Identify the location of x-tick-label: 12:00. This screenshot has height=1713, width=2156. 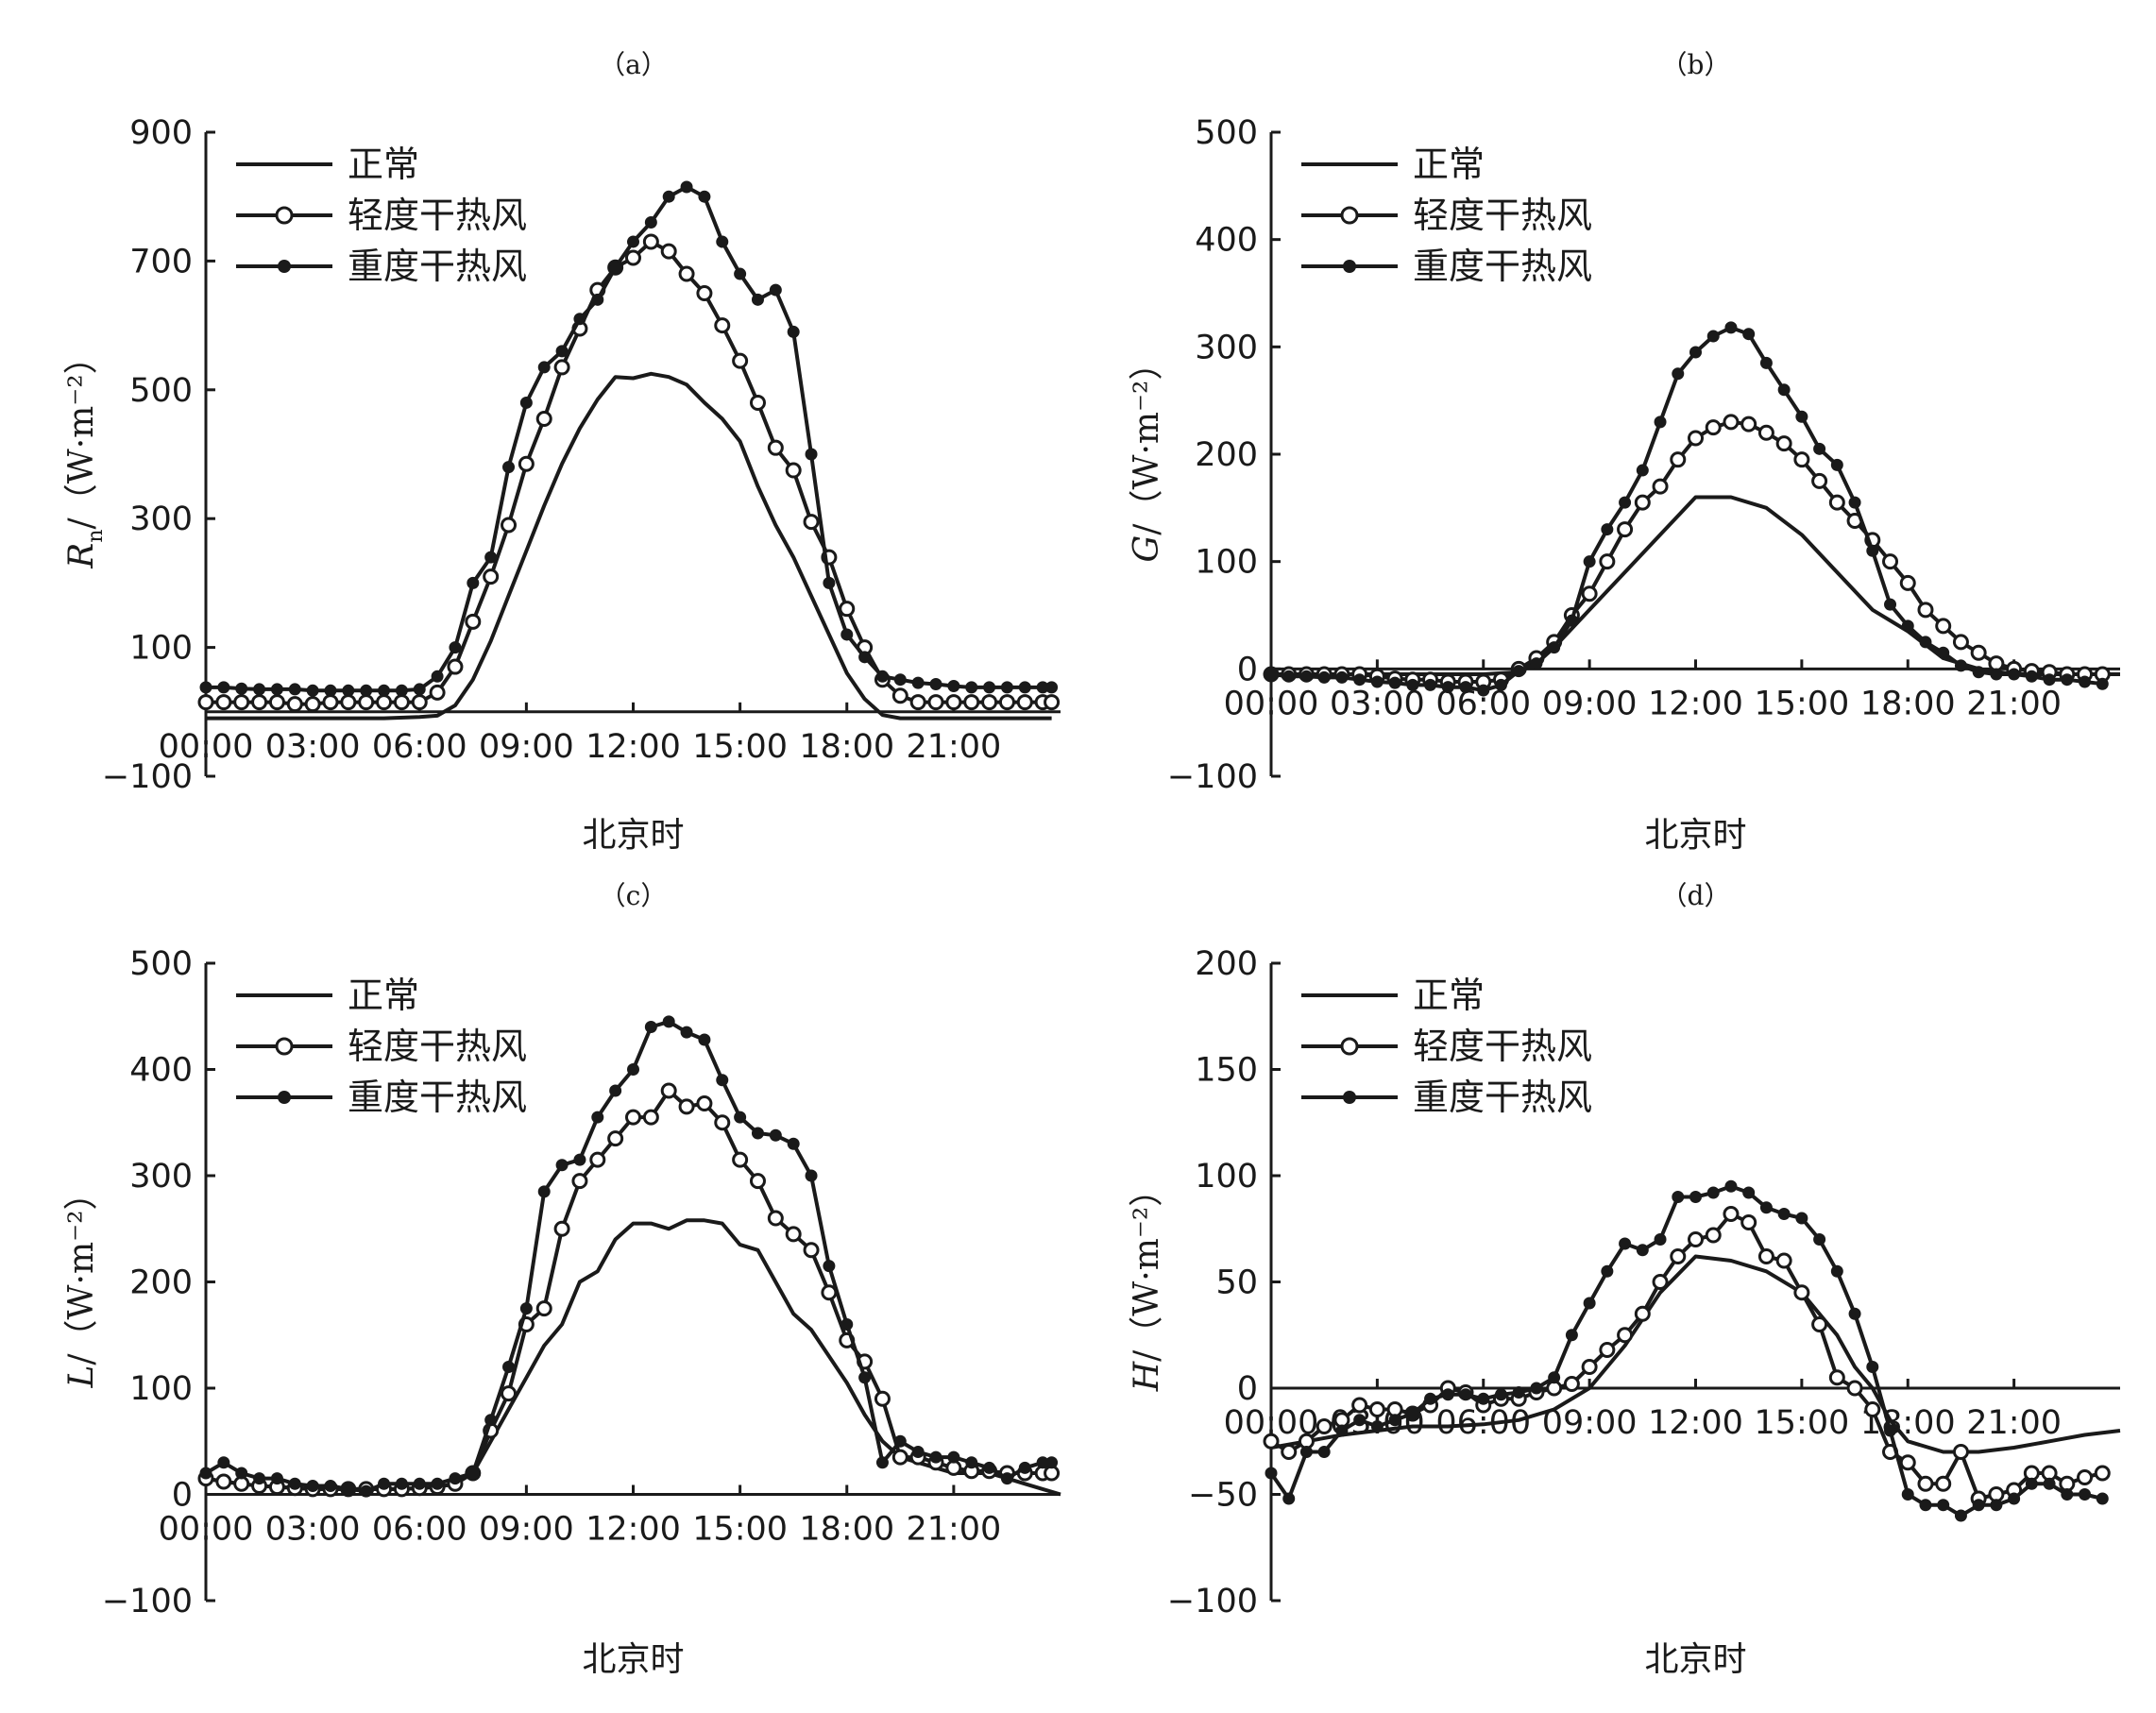
(1696, 1423).